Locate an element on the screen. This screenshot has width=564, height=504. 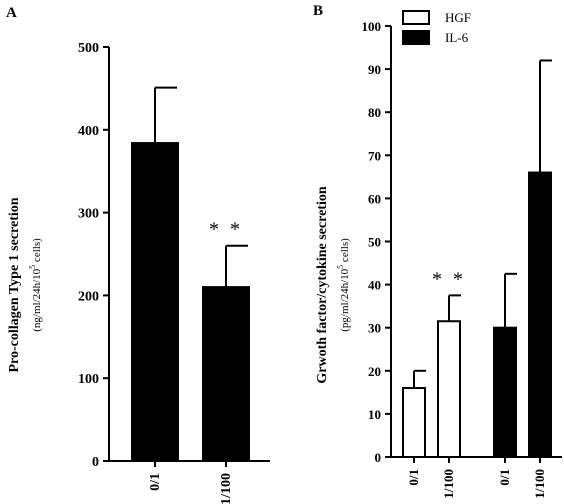
a-significance-marker: * * is located at coordinates (226, 230).